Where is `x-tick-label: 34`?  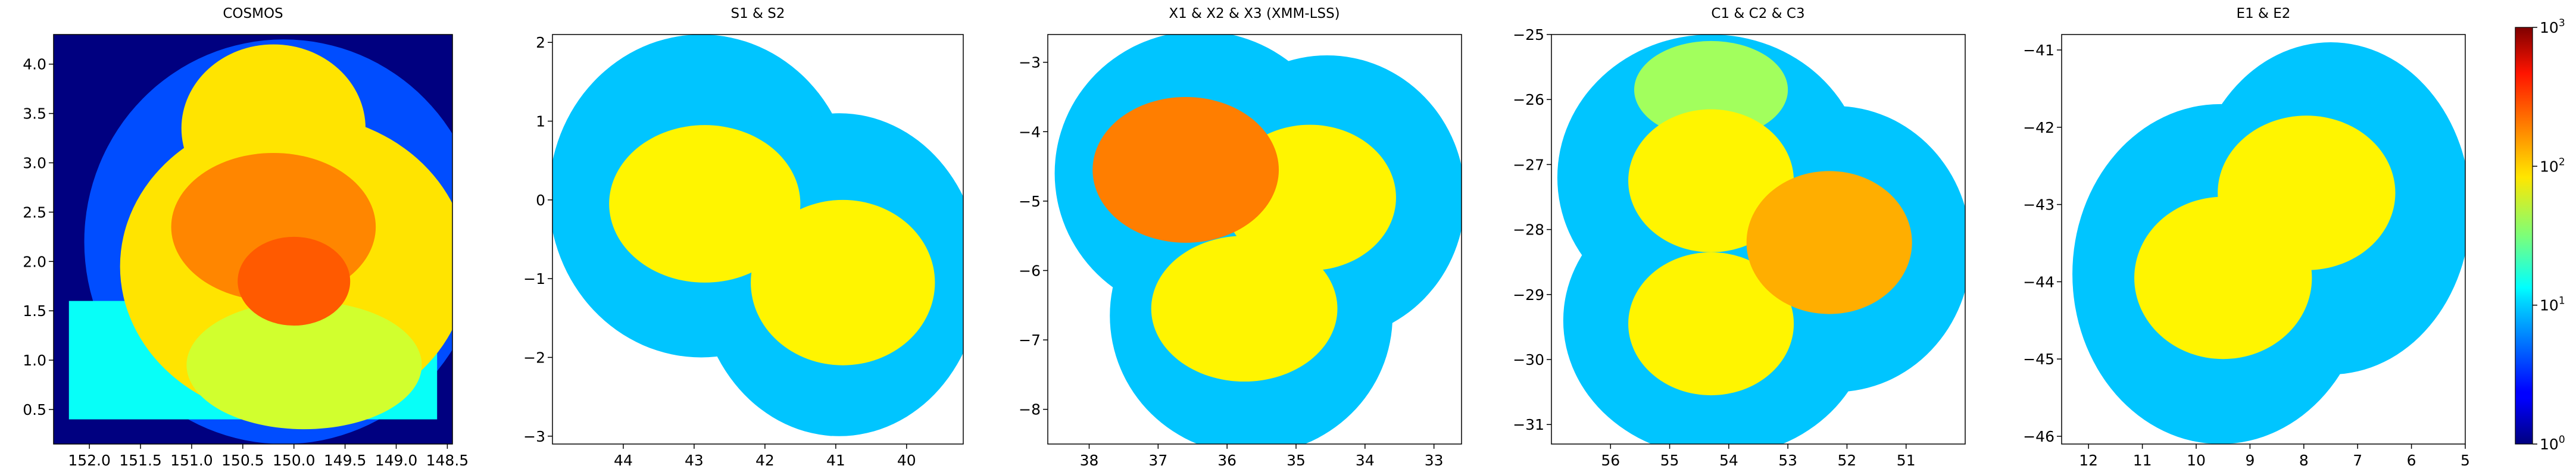
x-tick-label: 34 is located at coordinates (1365, 460).